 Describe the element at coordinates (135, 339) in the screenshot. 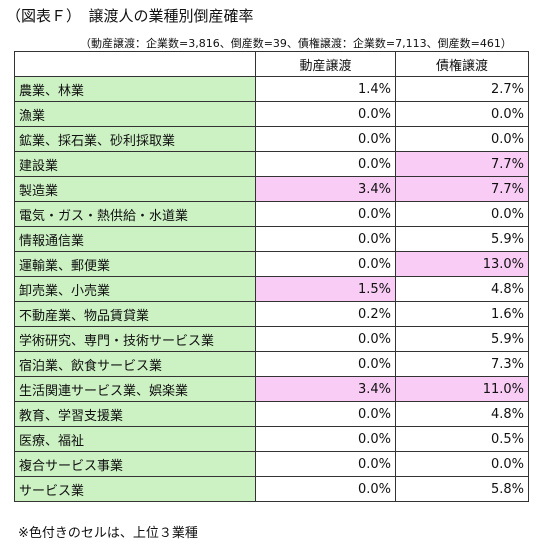

I see `industry: 学術研究、専門・技術サービス業` at that location.